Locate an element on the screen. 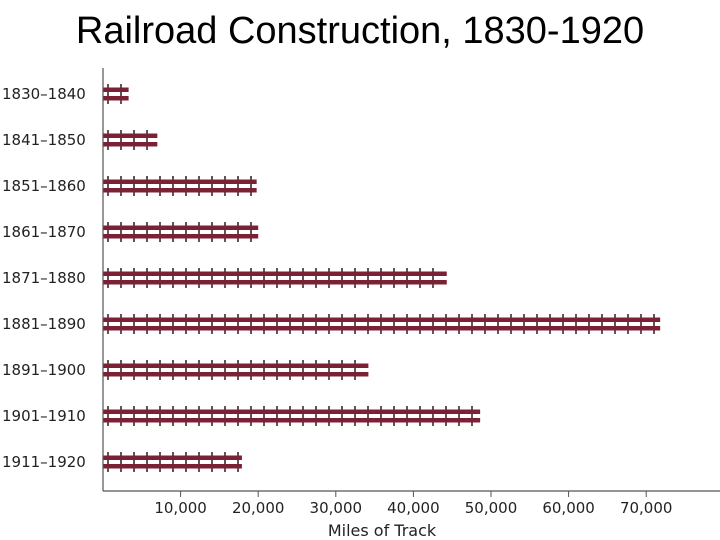 The height and width of the screenshot is (540, 720). y-tick-label: 1871–1880 is located at coordinates (44, 278).